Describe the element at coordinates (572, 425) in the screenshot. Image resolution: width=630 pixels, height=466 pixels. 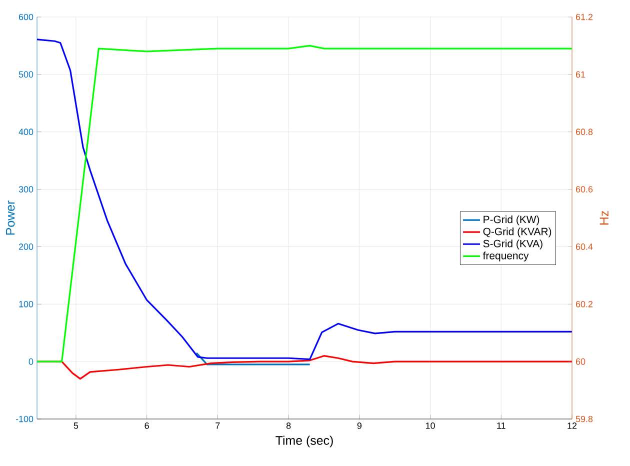
I see `x-tick-label: 12` at that location.